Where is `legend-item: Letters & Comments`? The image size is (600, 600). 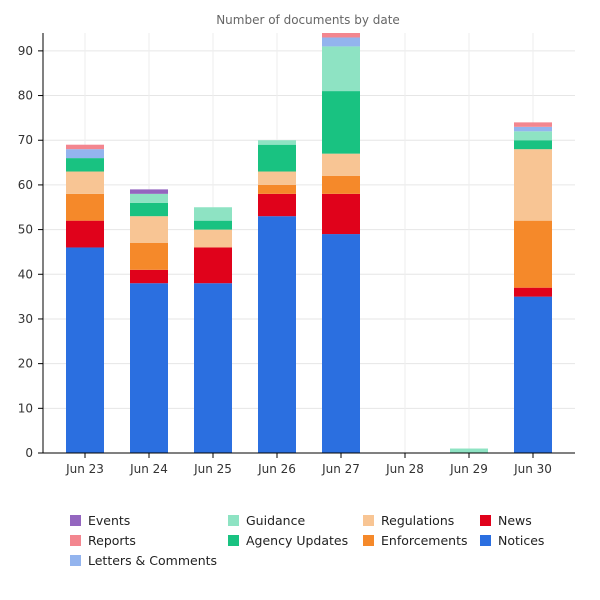 legend-item: Letters & Comments is located at coordinates (143, 560).